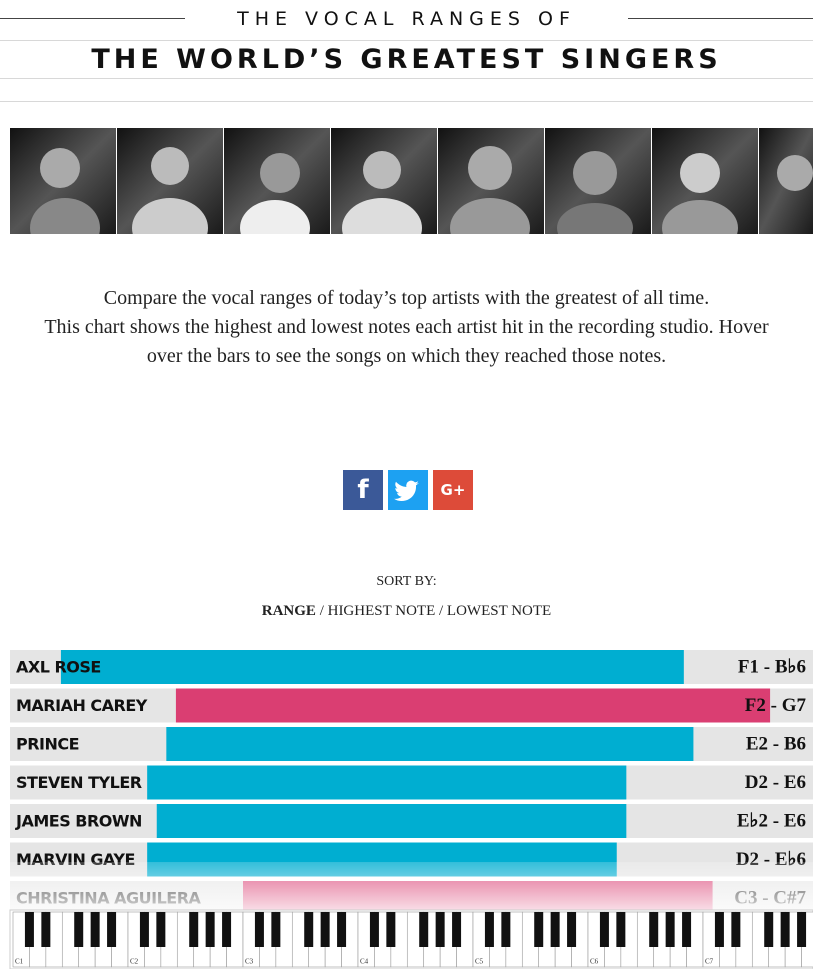 The width and height of the screenshot is (813, 969). Describe the element at coordinates (19, 962) in the screenshot. I see `key-label: C1` at that location.